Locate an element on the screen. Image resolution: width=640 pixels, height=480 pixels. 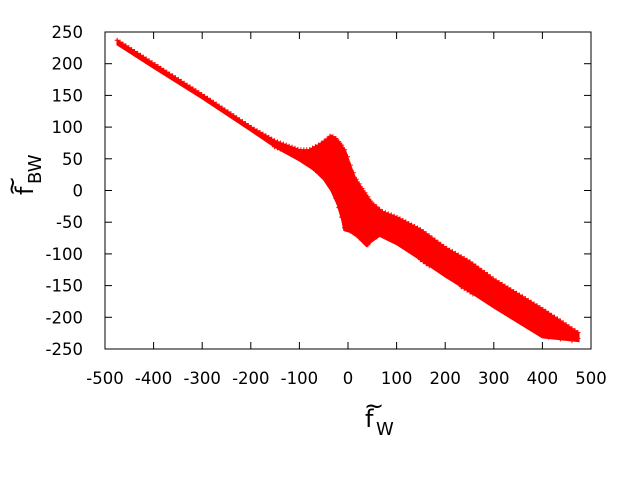
y-axis-label-accent: ~ is located at coordinates (13, 186).